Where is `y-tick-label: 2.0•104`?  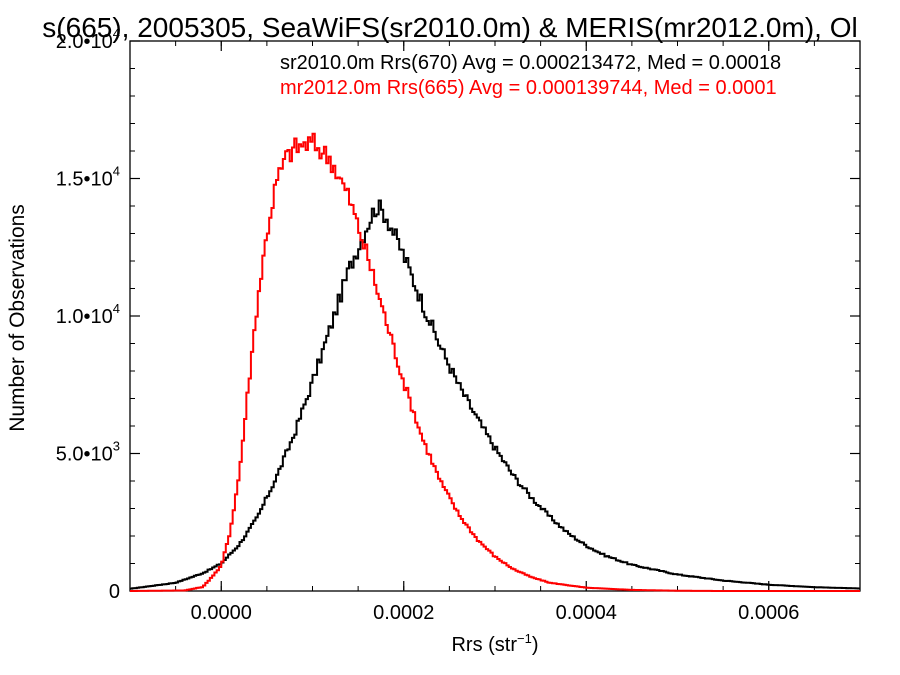 y-tick-label: 2.0•104 is located at coordinates (88, 39).